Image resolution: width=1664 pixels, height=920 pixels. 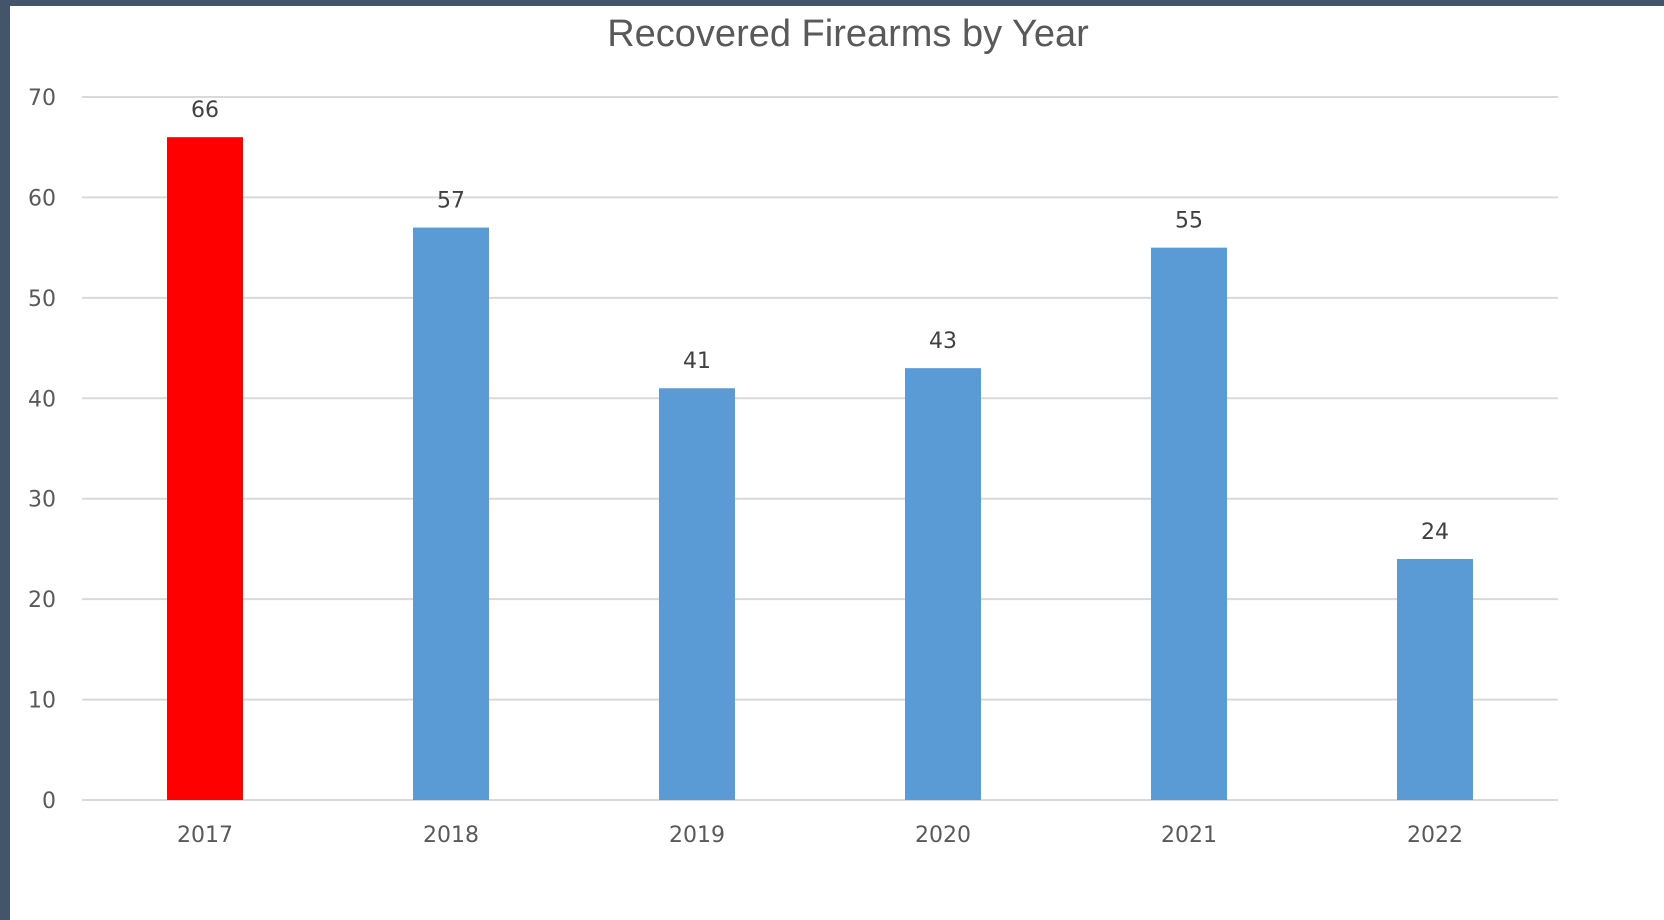 What do you see at coordinates (451, 514) in the screenshot?
I see `bar-2018` at bounding box center [451, 514].